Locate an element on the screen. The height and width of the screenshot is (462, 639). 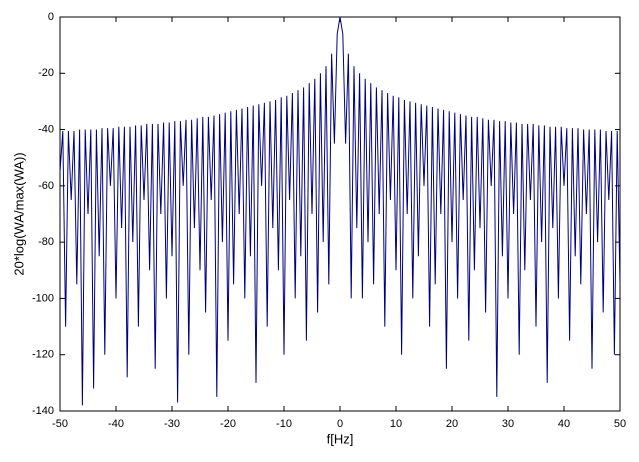
y-tick-label: -120 is located at coordinates (43, 355).